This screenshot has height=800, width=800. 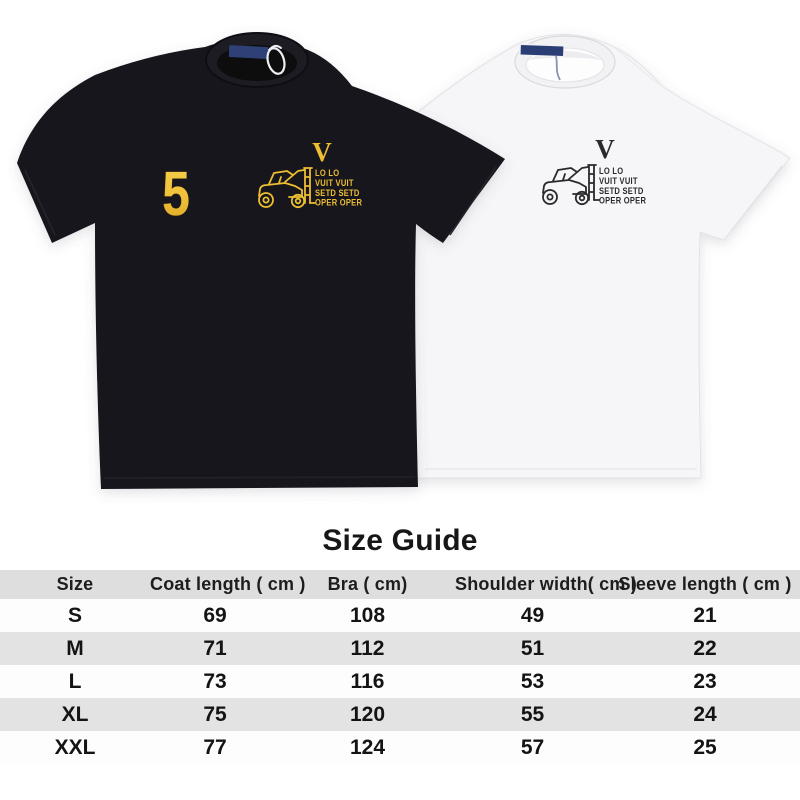 What do you see at coordinates (367, 681) in the screenshot?
I see `cell-bra: 116` at bounding box center [367, 681].